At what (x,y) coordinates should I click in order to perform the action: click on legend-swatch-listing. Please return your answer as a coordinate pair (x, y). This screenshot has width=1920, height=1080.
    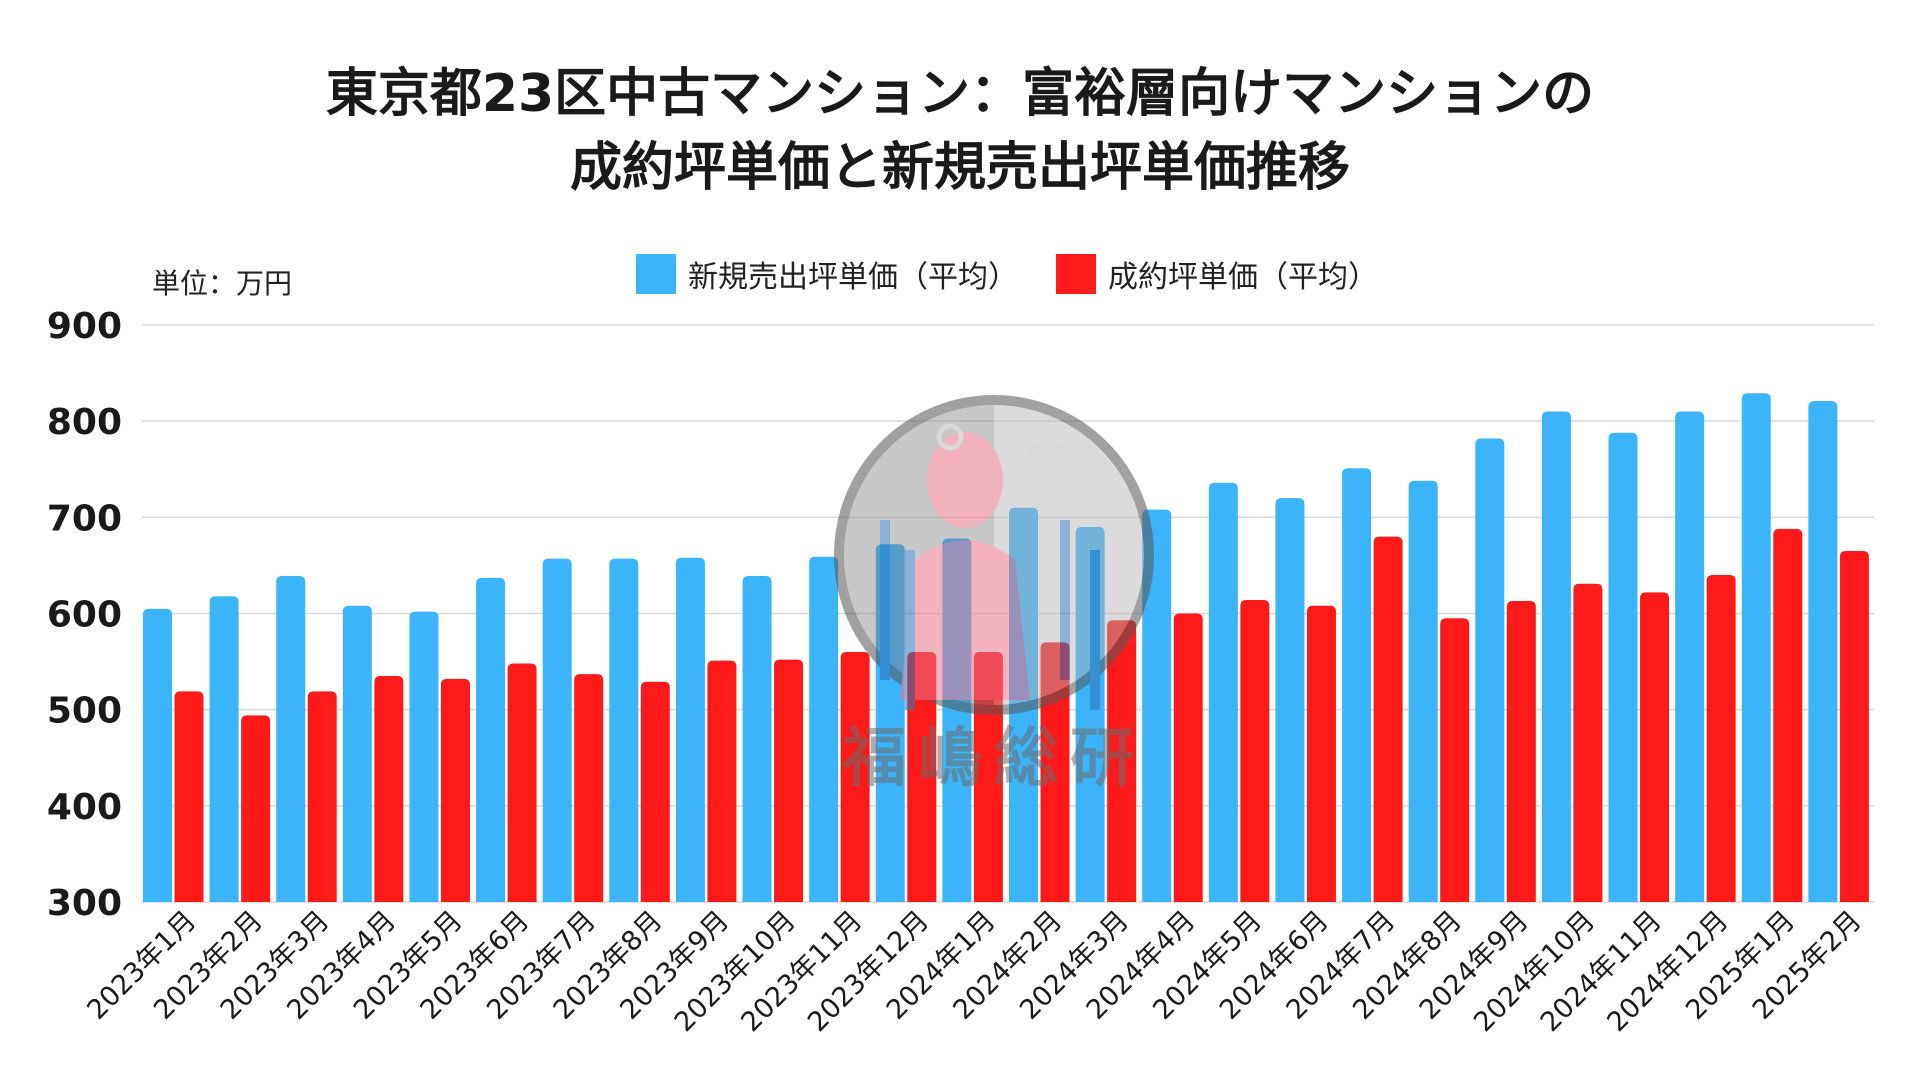
    Looking at the image, I should click on (656, 274).